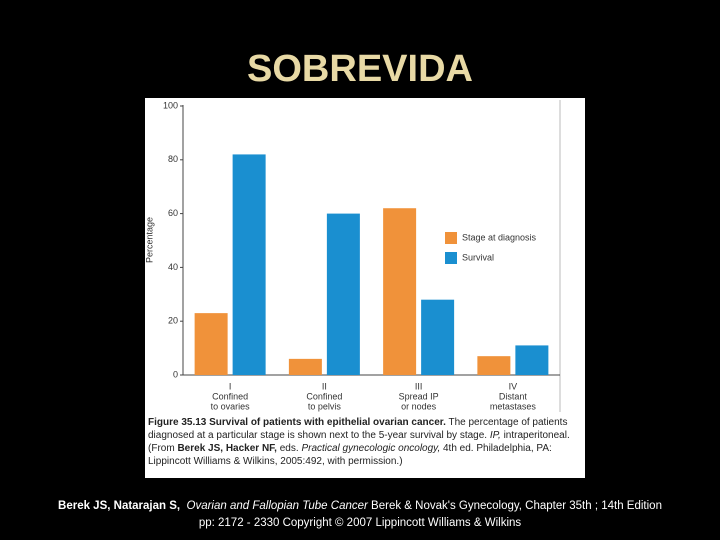 This screenshot has width=720, height=540. I want to click on x-tick-label: I, so click(230, 386).